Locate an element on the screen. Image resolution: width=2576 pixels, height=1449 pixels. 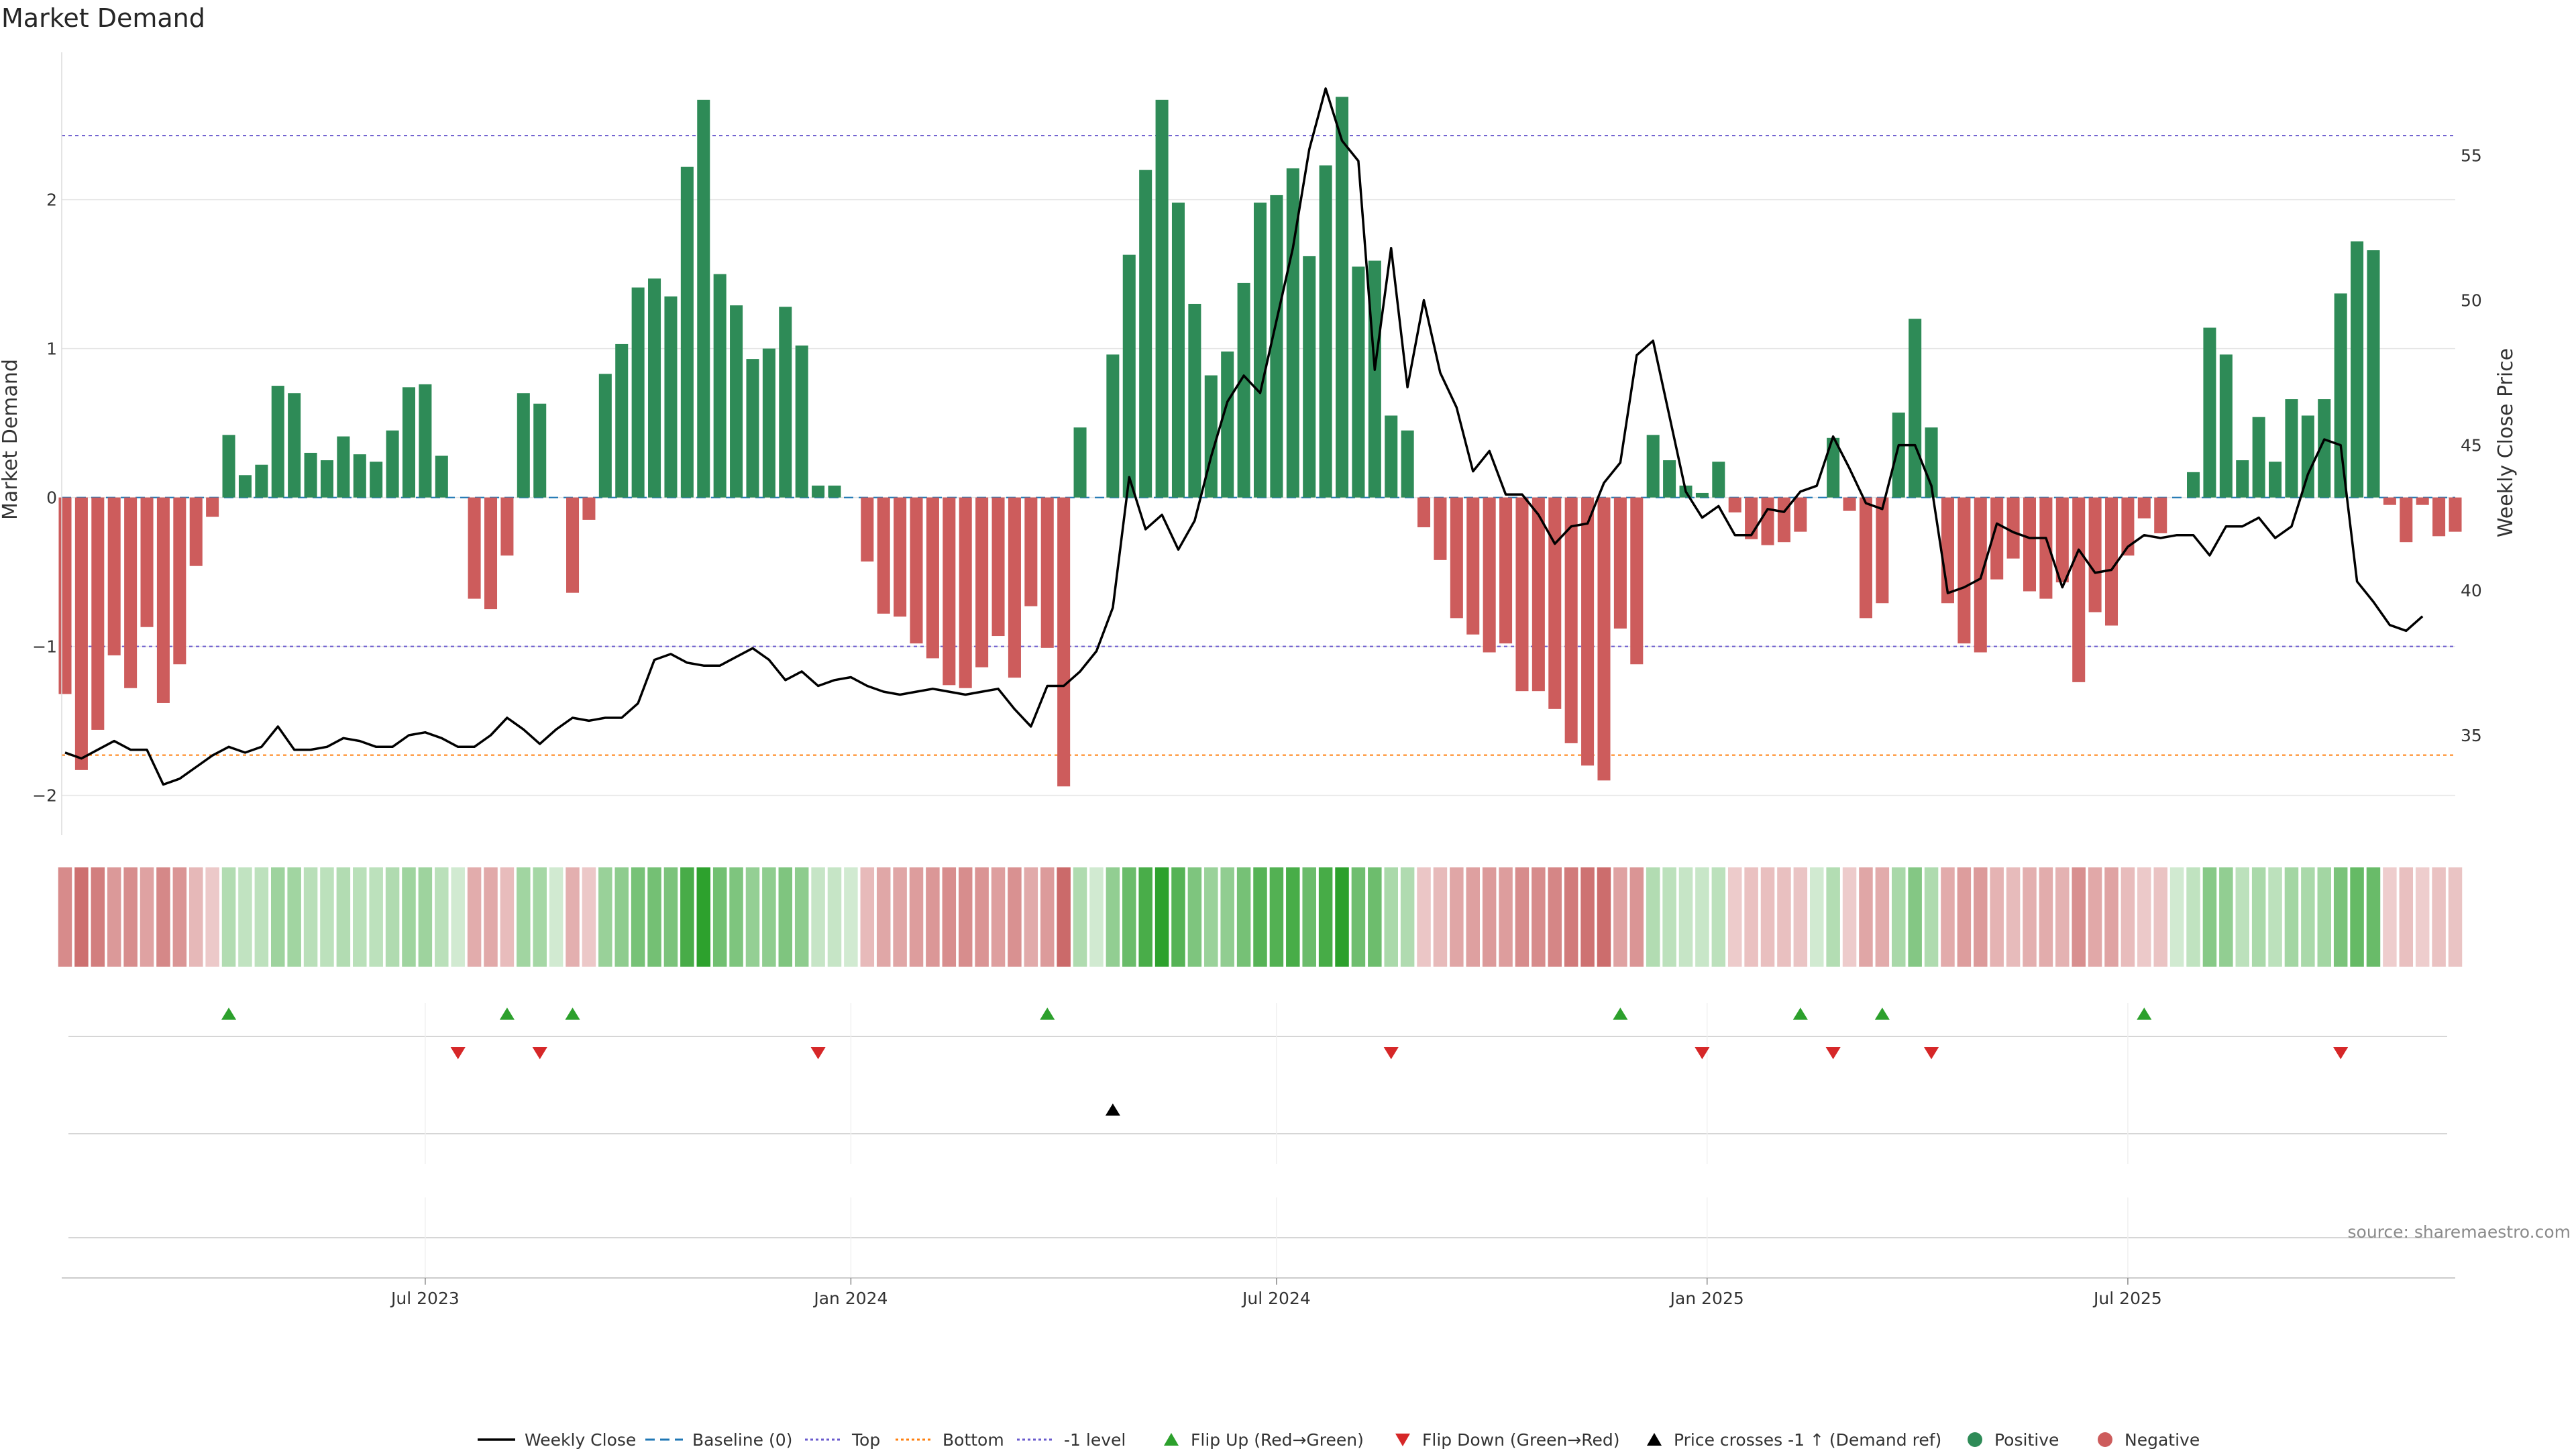
price-cross-marker is located at coordinates (1112, 1110).